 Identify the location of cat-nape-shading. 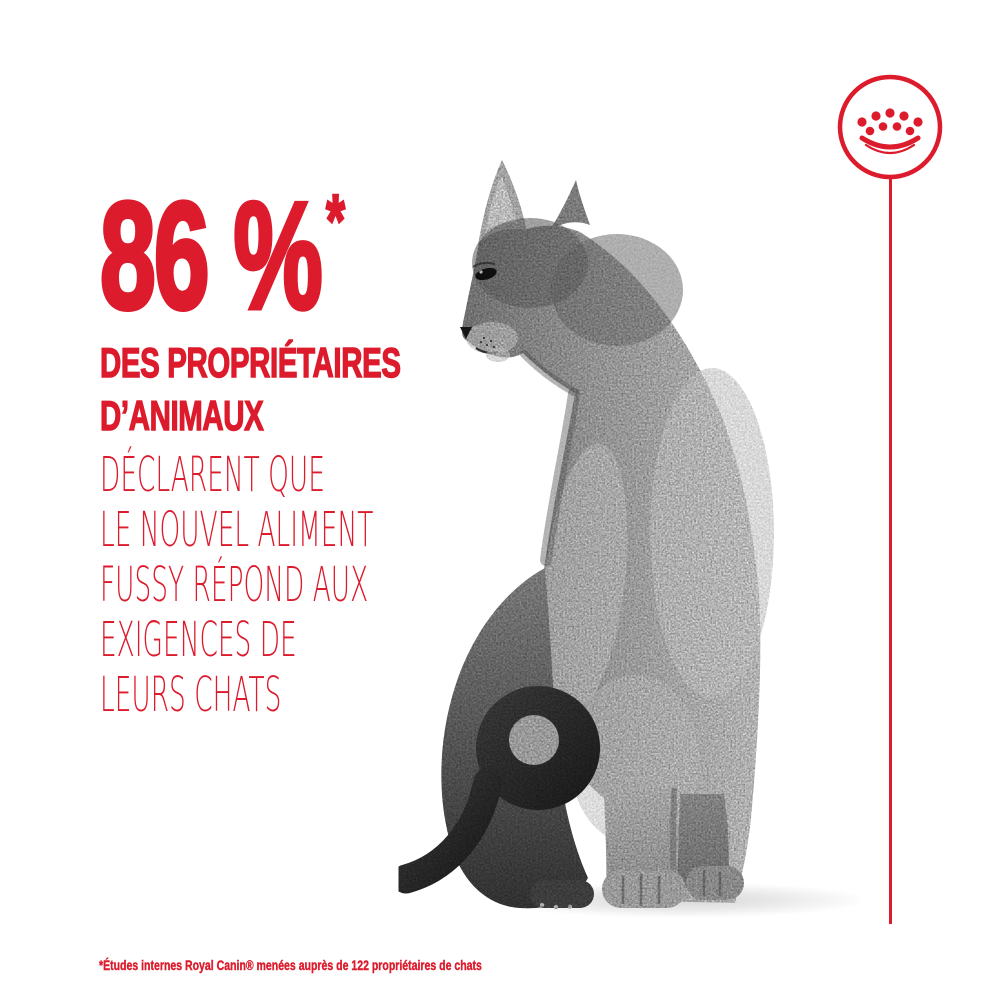
(617, 290).